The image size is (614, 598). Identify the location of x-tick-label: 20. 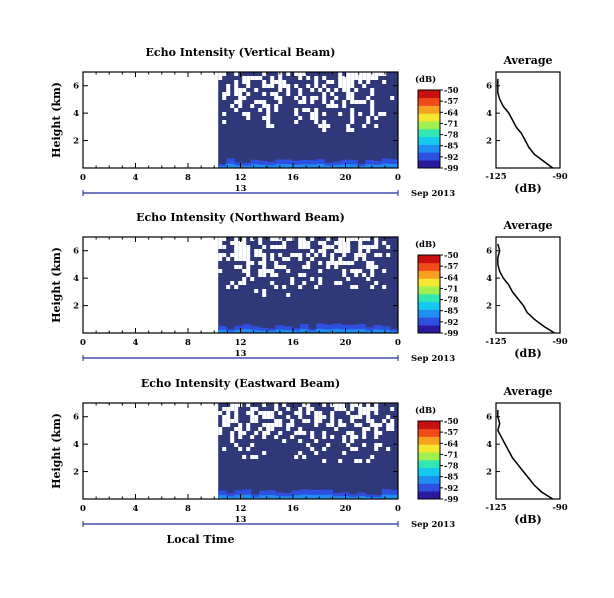
(346, 343).